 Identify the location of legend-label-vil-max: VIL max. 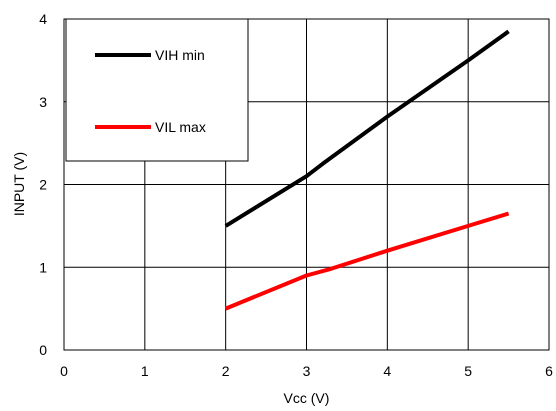
(180, 127).